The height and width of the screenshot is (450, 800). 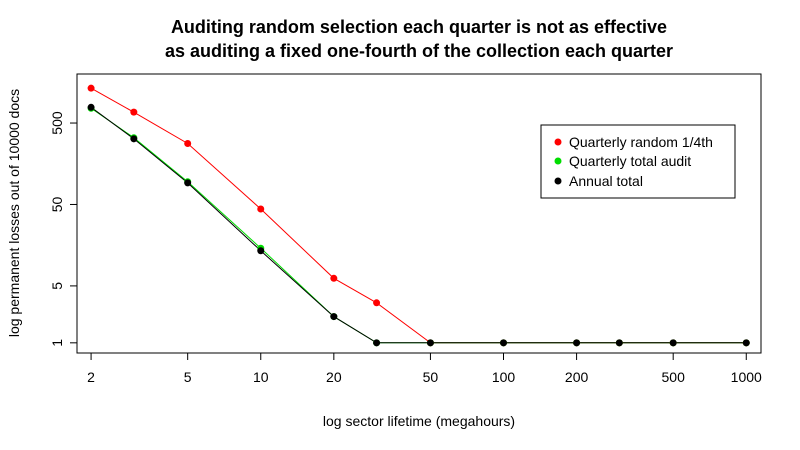 What do you see at coordinates (630, 161) in the screenshot?
I see `legend-label-quarterly-total: Quarterly total audit` at bounding box center [630, 161].